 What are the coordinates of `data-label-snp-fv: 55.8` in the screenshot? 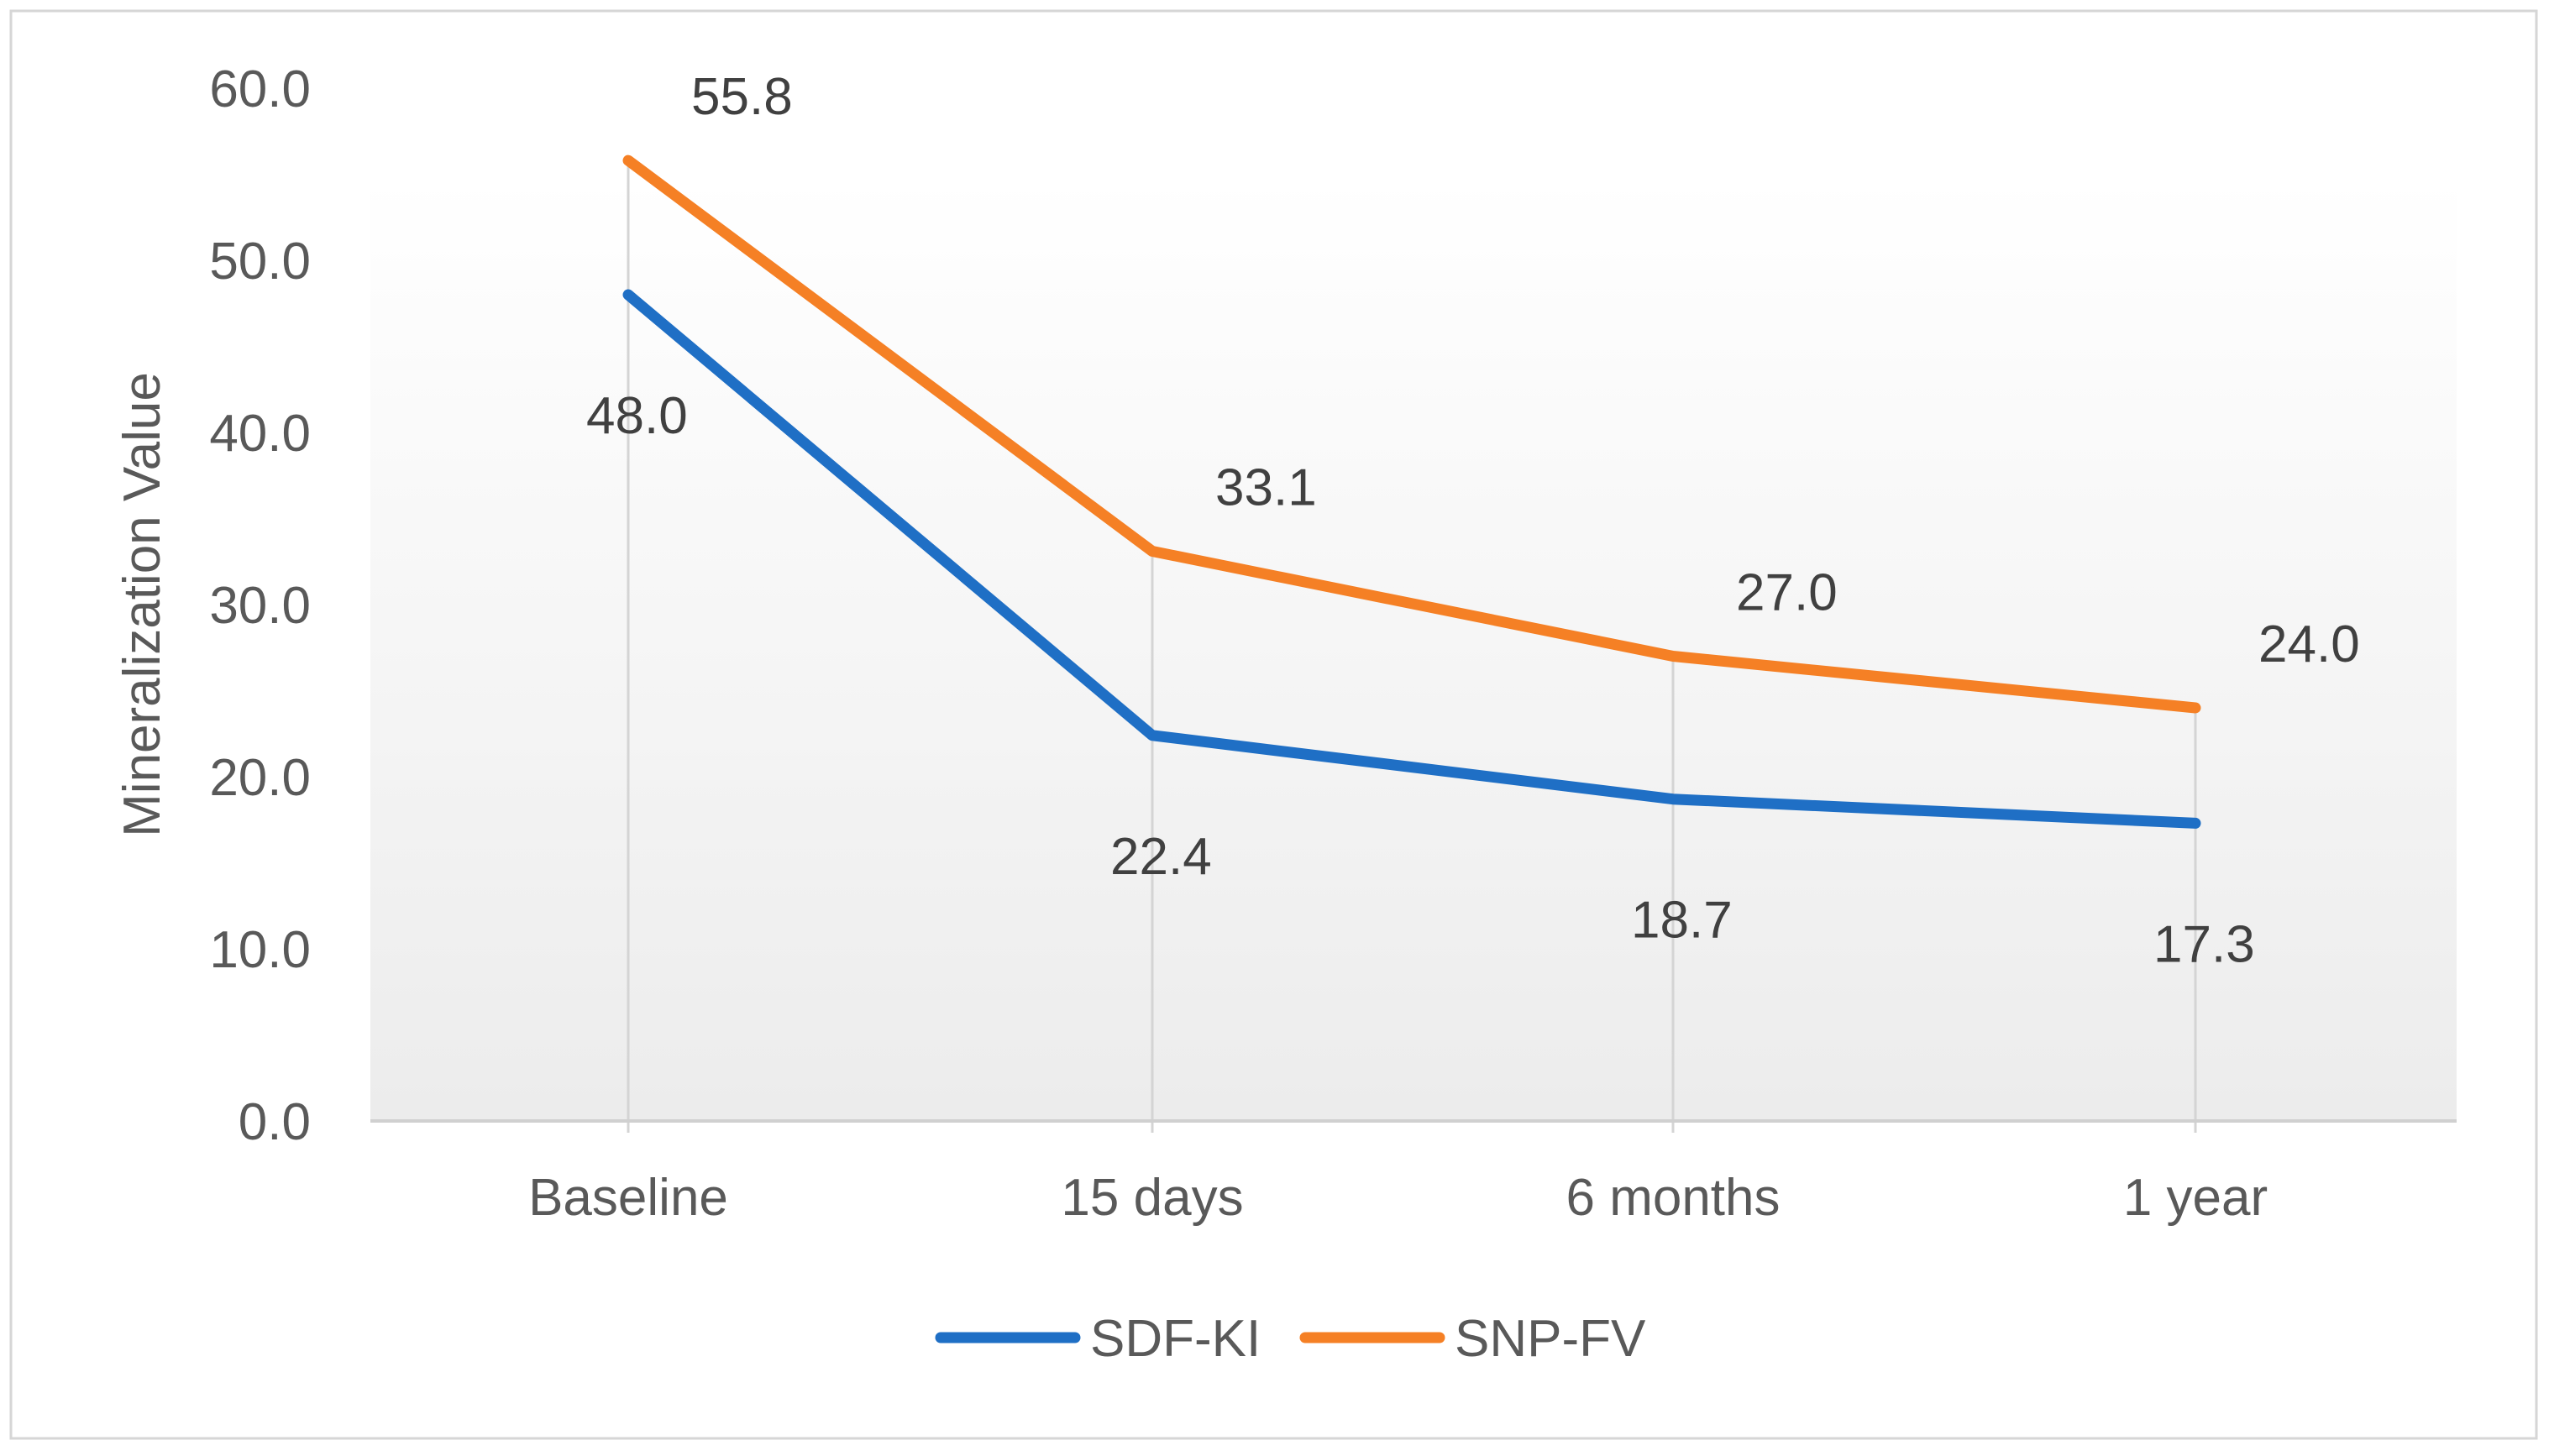 It's located at (742, 97).